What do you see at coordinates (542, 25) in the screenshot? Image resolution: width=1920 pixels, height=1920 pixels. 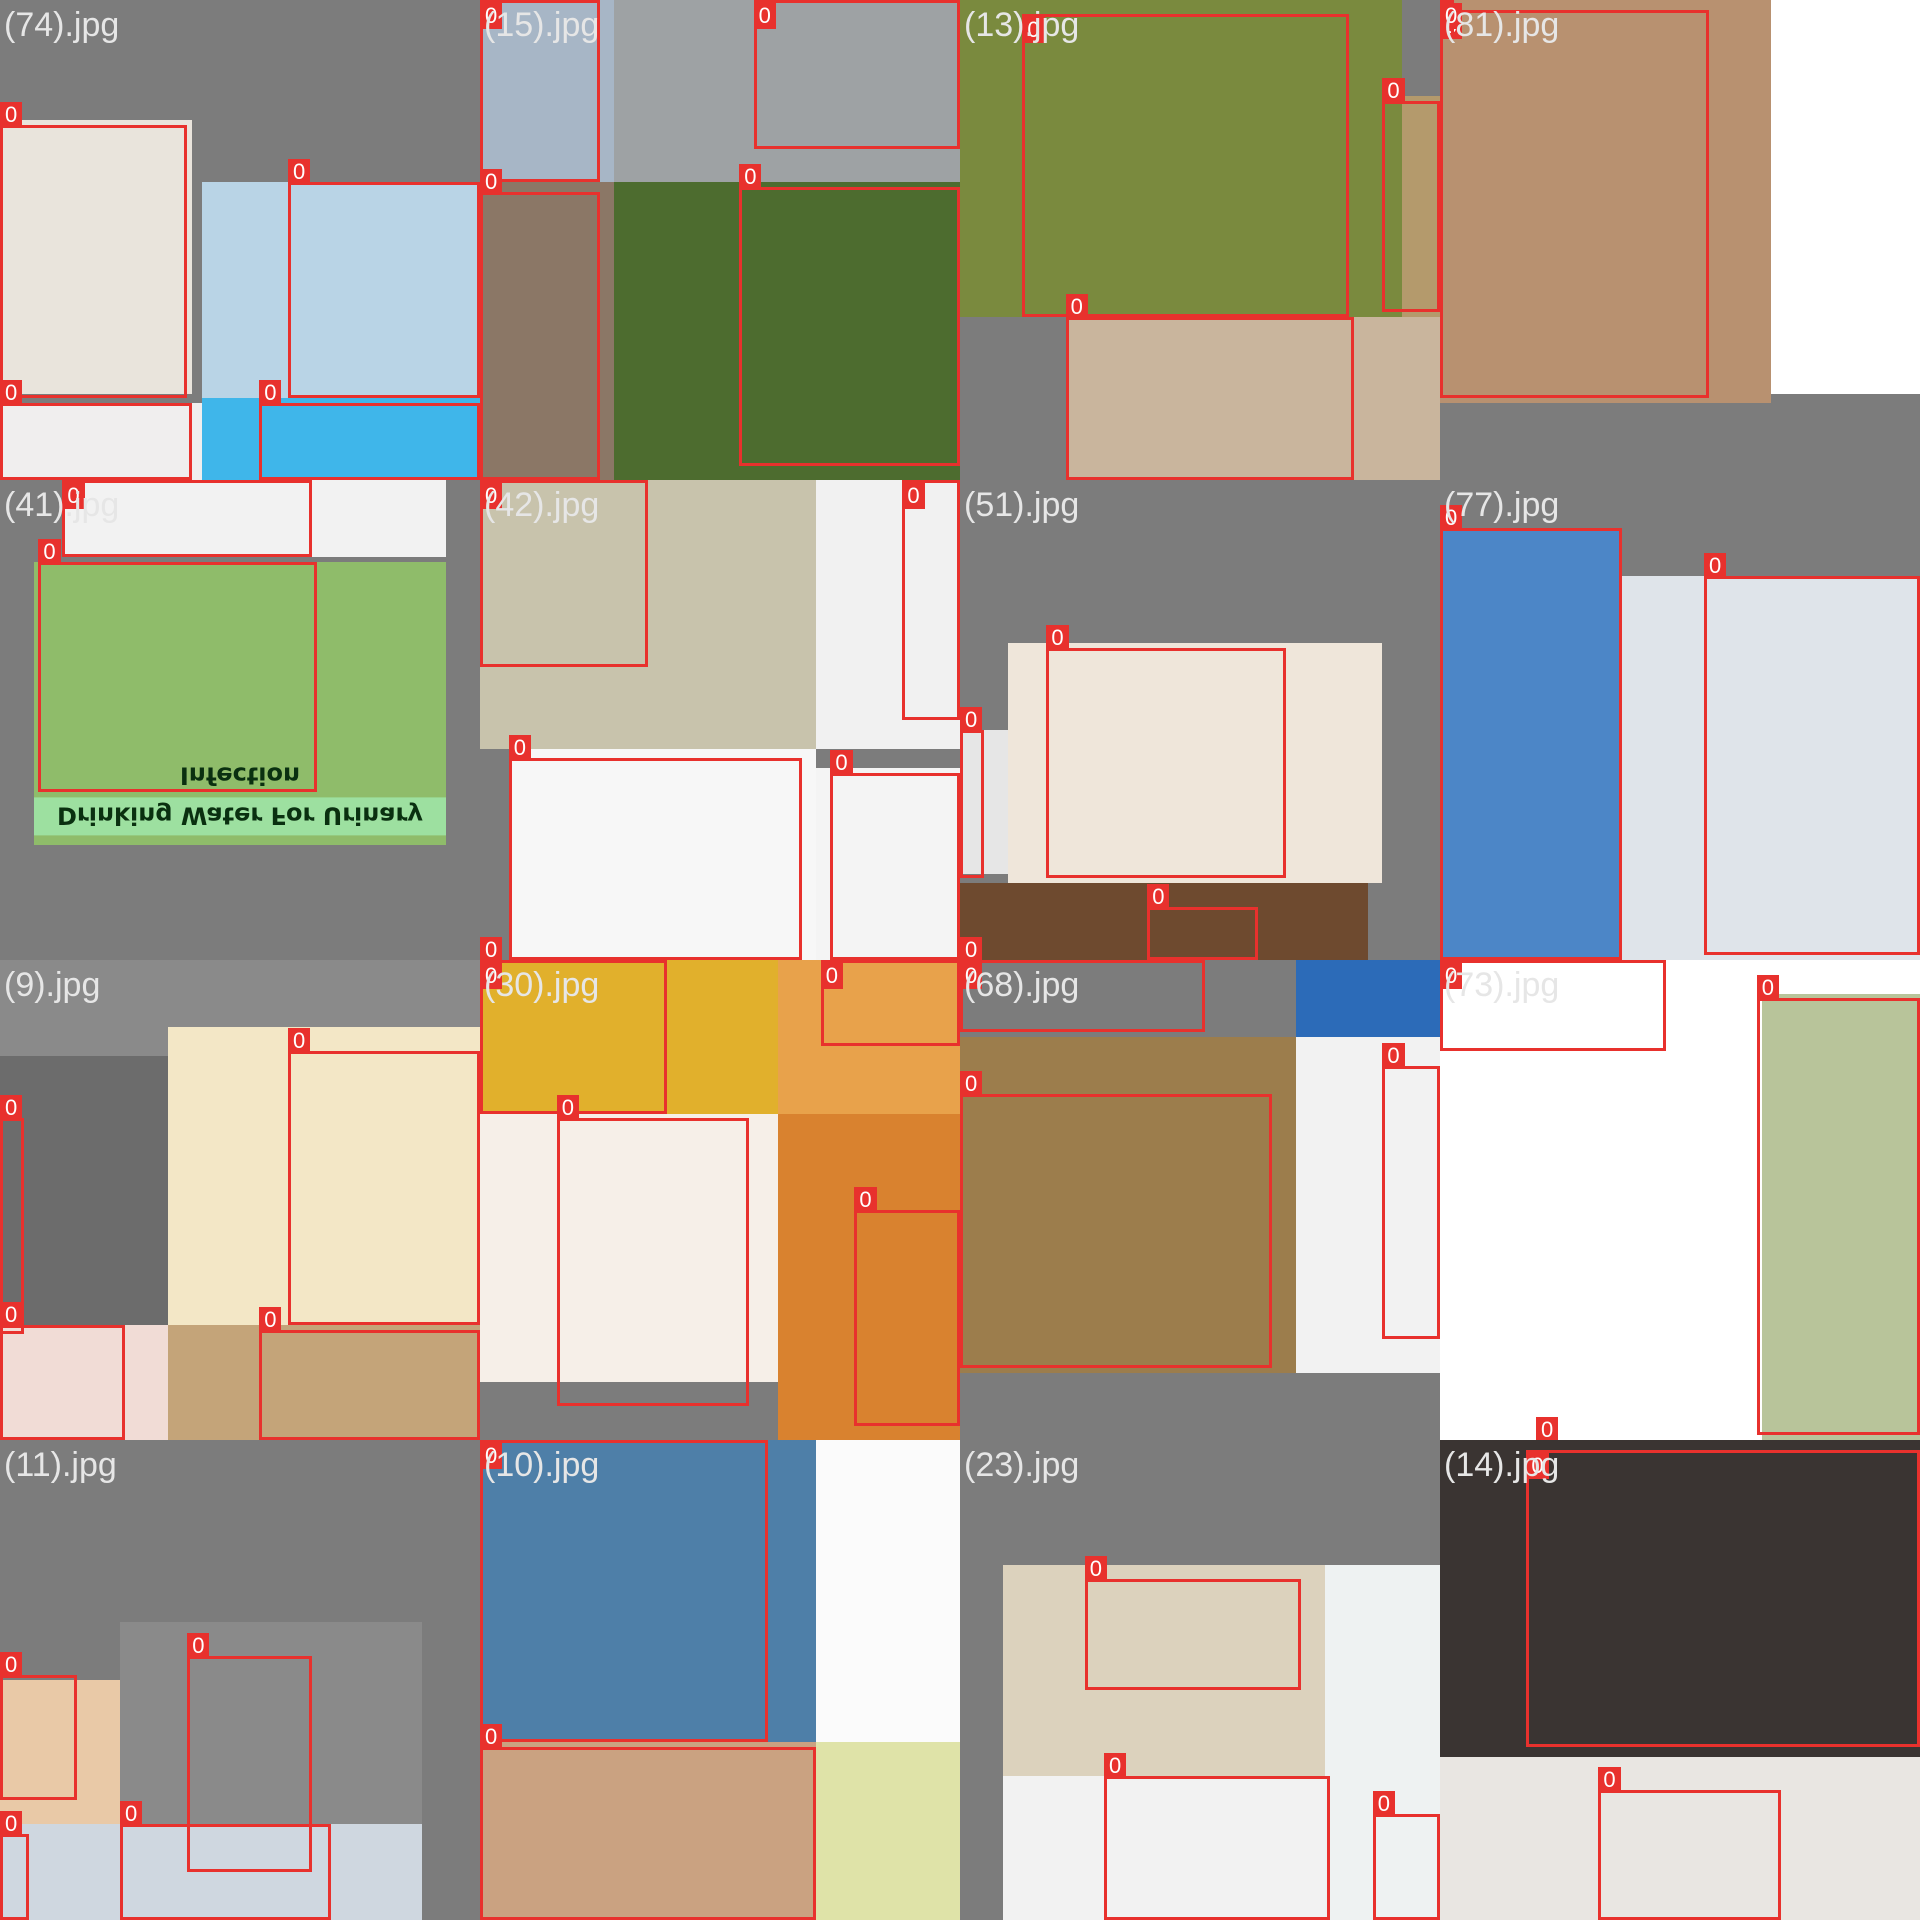 I see `tile-filename: (15).jpg` at bounding box center [542, 25].